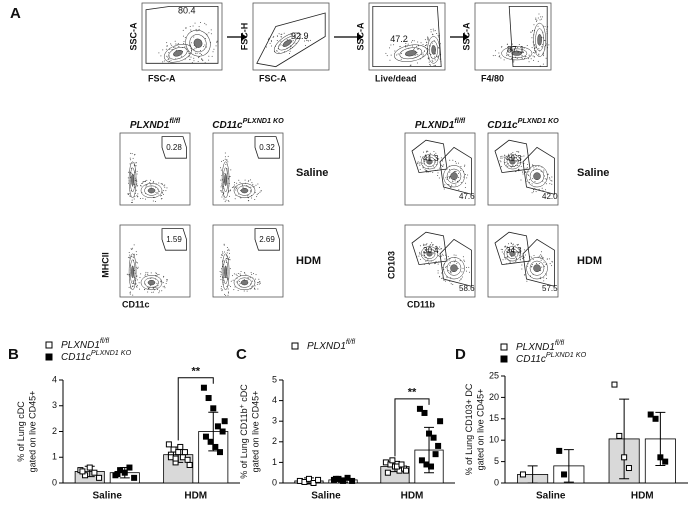 The image size is (692, 509). Describe the element at coordinates (182, 36) in the screenshot. I see `flow-plot-frame` at that location.